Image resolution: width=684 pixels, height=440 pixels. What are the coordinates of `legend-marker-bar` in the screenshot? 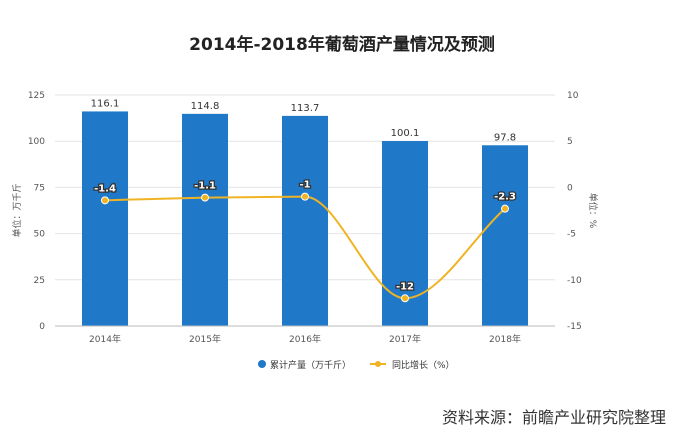 It's located at (262, 364).